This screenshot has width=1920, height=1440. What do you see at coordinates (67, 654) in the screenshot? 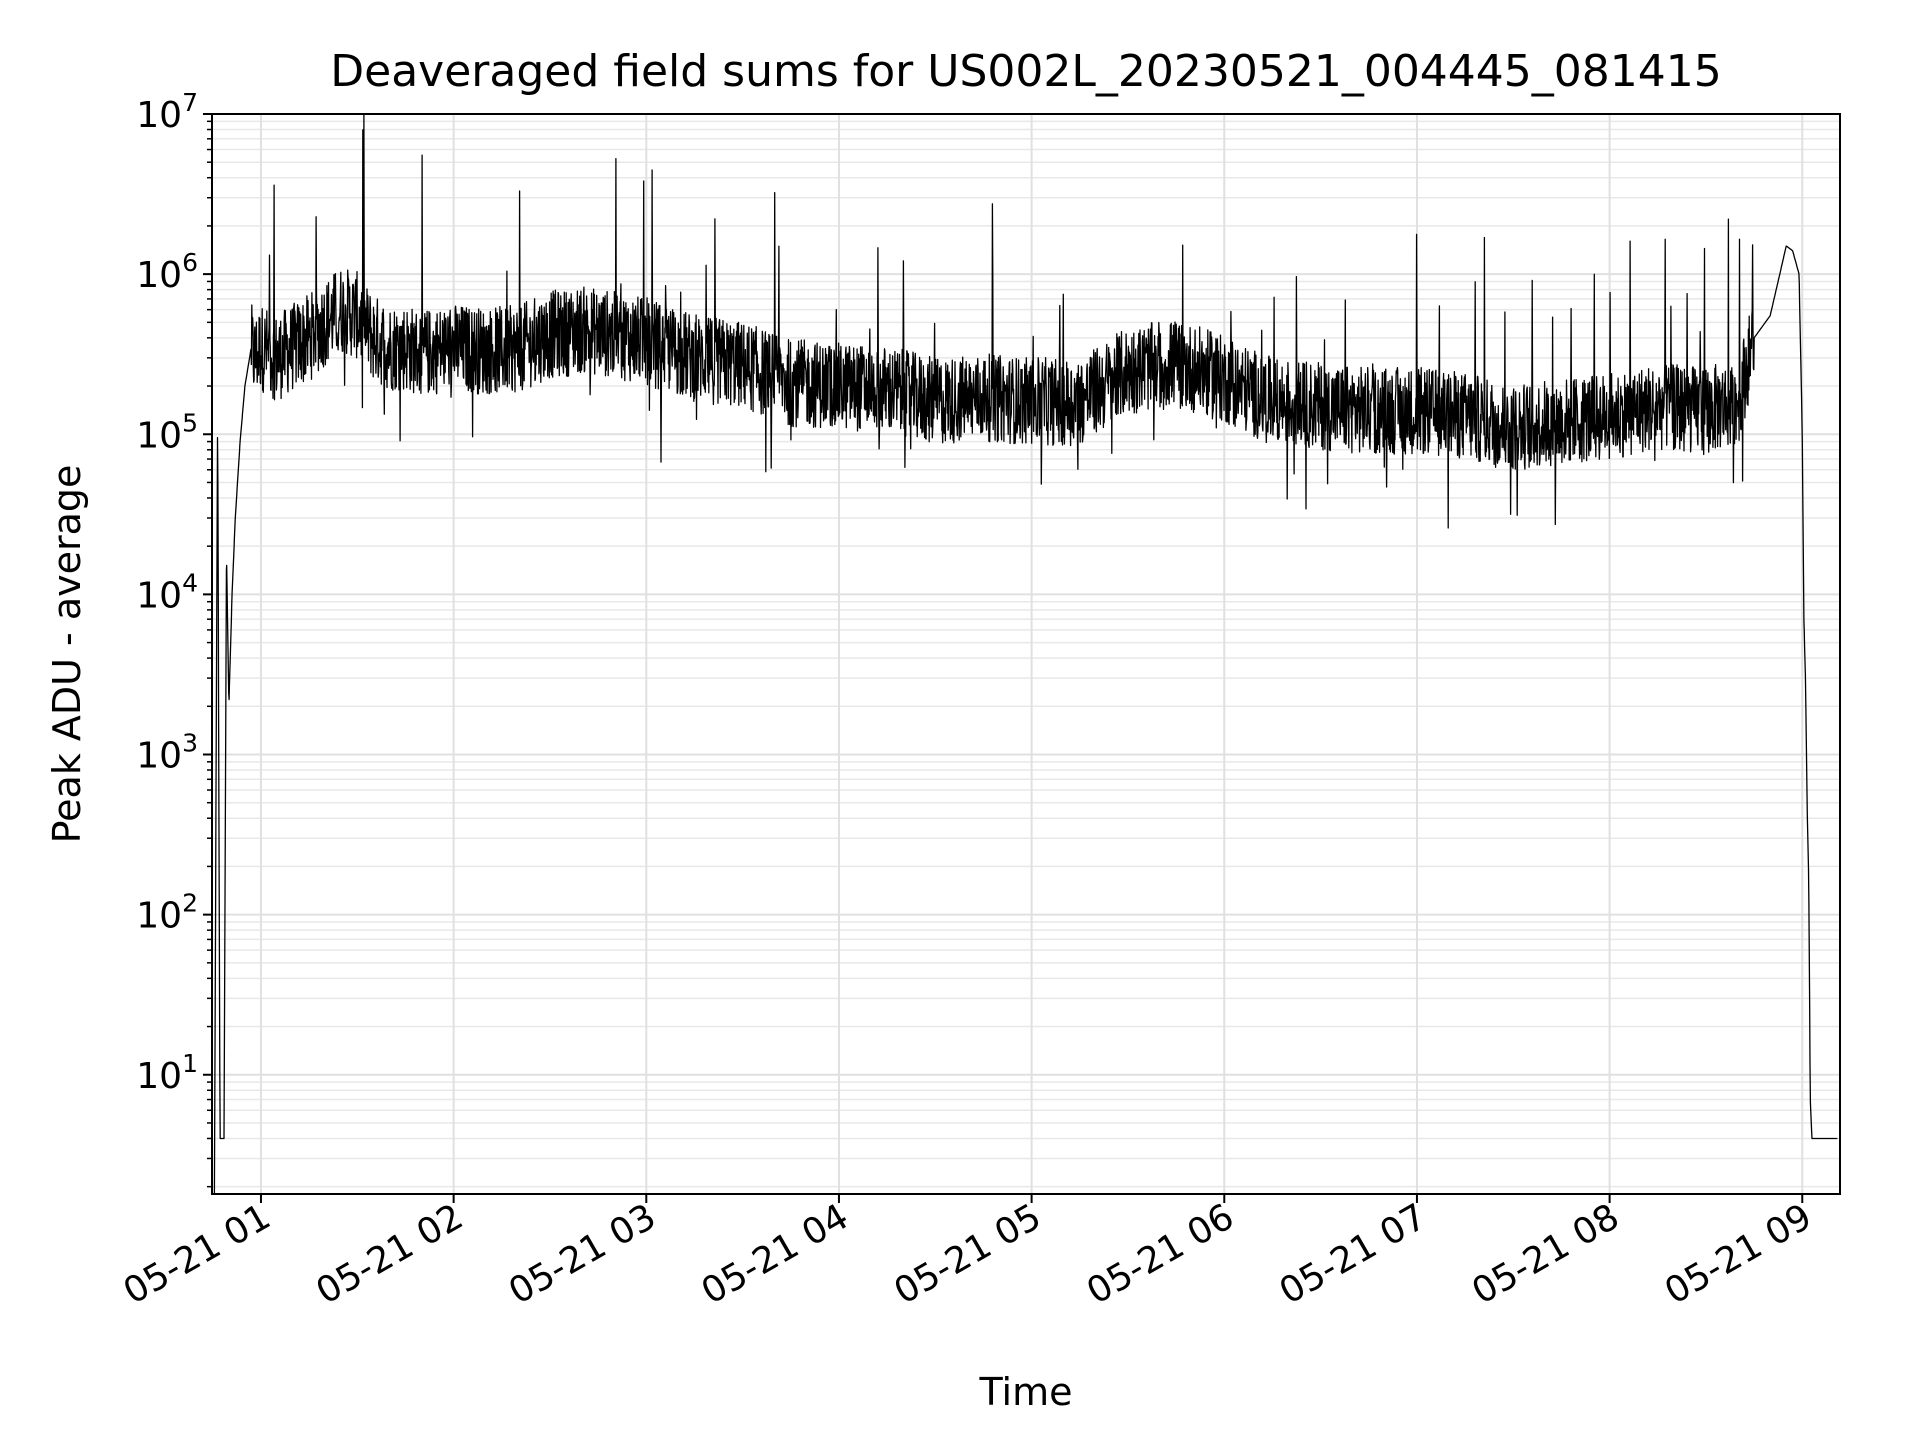
I see `y-axis-label: Peak ADU - average` at bounding box center [67, 654].